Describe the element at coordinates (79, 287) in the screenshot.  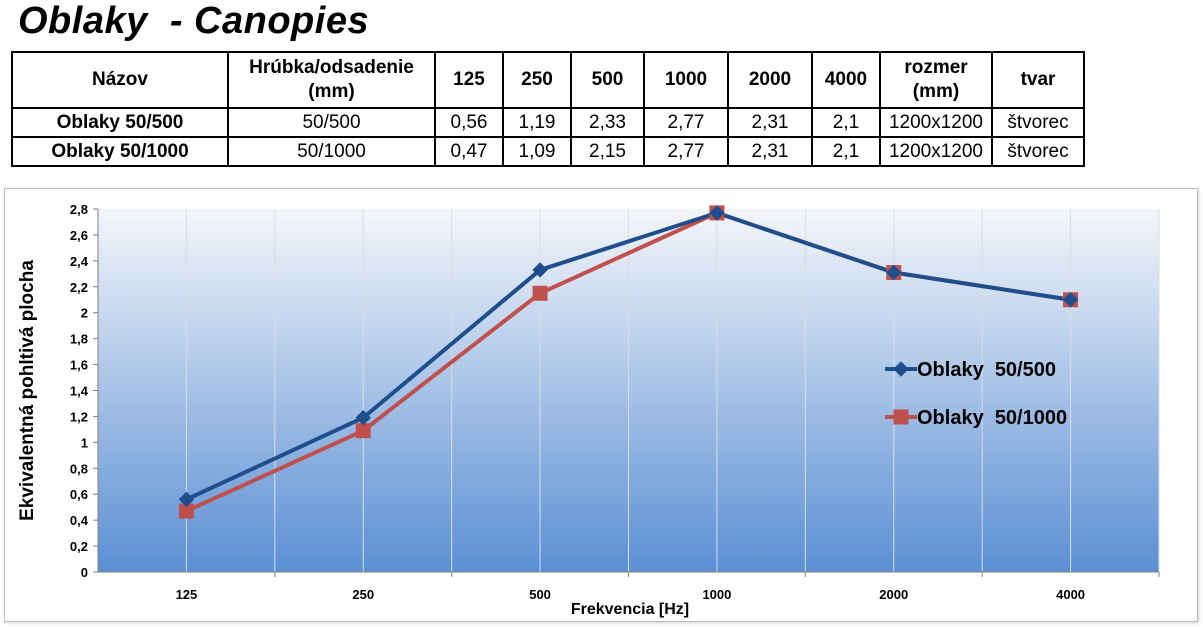
I see `y-tick-label: 2,2` at that location.